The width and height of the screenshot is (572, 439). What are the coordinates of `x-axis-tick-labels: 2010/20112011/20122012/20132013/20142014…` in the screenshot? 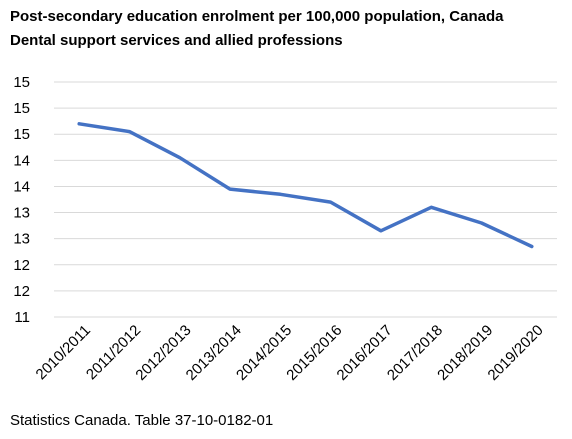 It's located at (290, 353).